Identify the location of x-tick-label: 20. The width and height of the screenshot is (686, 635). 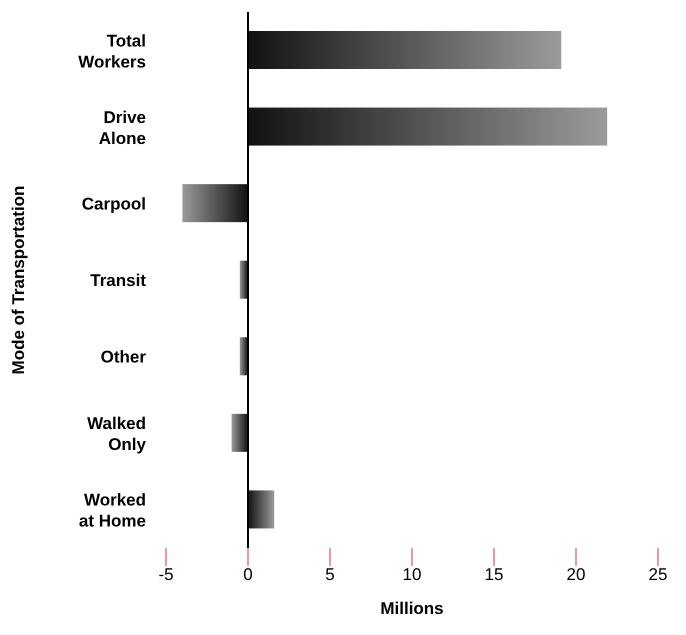
(576, 574).